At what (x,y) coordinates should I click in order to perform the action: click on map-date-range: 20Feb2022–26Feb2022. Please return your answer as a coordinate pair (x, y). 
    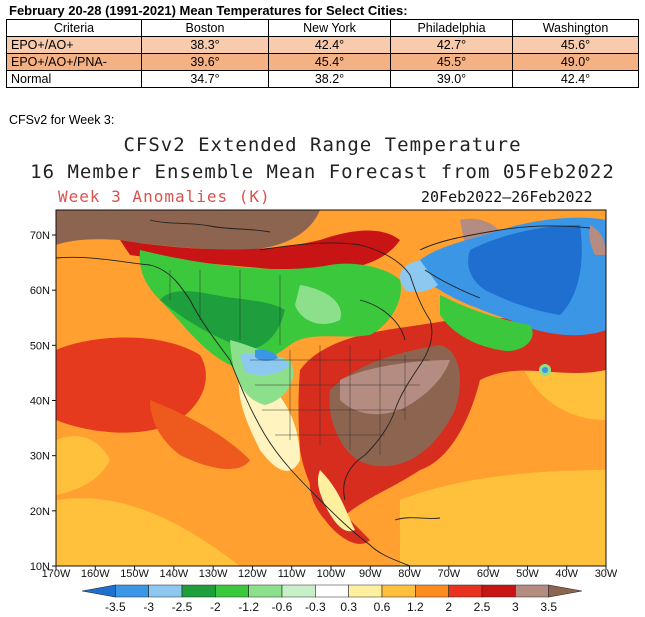
    Looking at the image, I should click on (507, 197).